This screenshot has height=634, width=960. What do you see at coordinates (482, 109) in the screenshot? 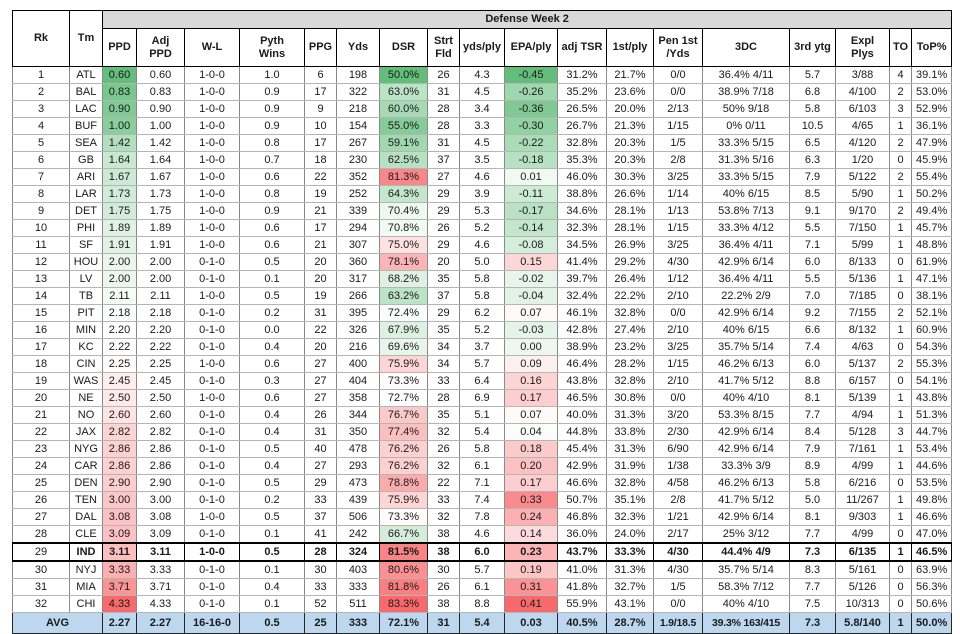
I see `cell-yds-ply: 3.4` at bounding box center [482, 109].